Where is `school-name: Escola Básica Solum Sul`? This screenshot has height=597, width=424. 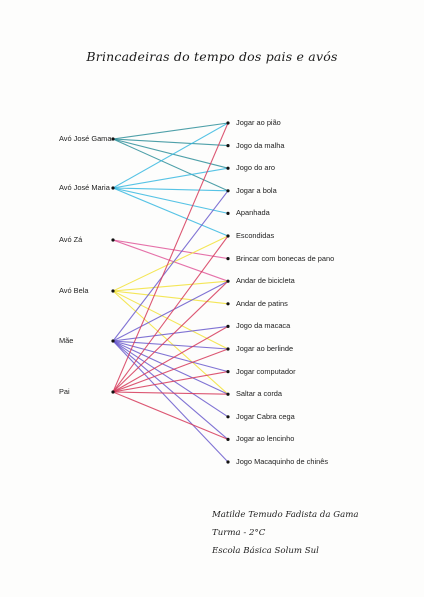
school-name: Escola Básica Solum Sul is located at coordinates (265, 551).